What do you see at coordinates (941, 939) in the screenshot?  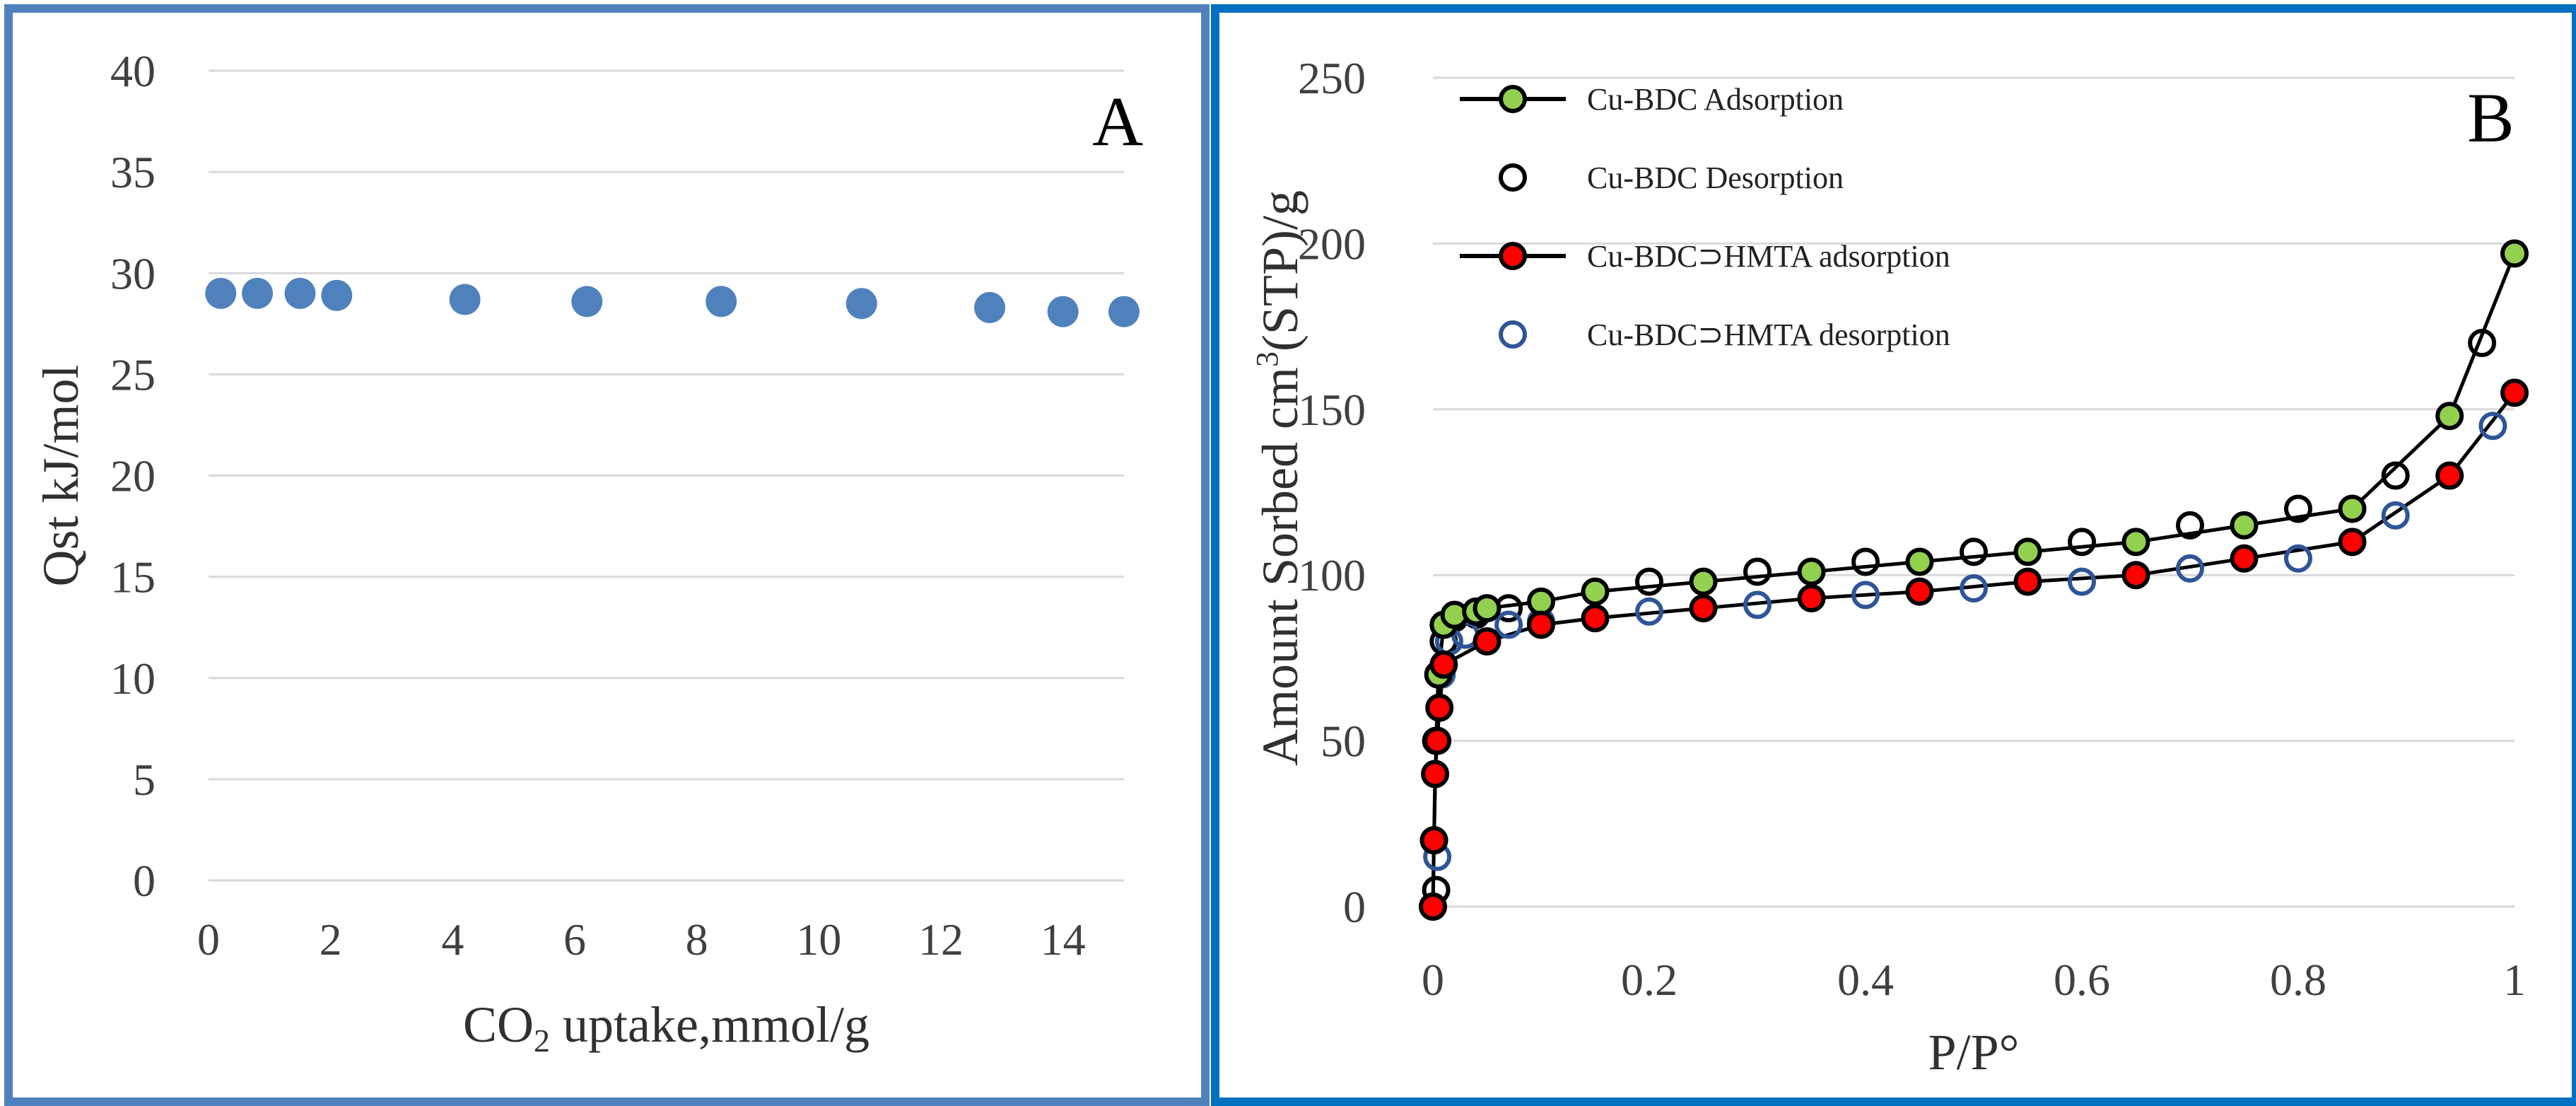 I see `x-tick-label: 12` at bounding box center [941, 939].